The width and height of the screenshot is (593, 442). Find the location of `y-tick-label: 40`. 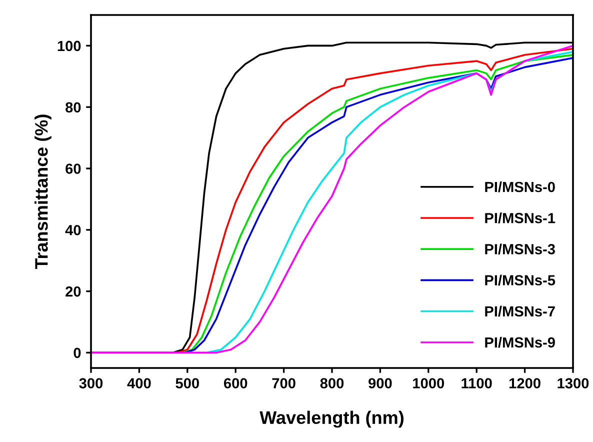

y-tick-label: 40 is located at coordinates (73, 230).